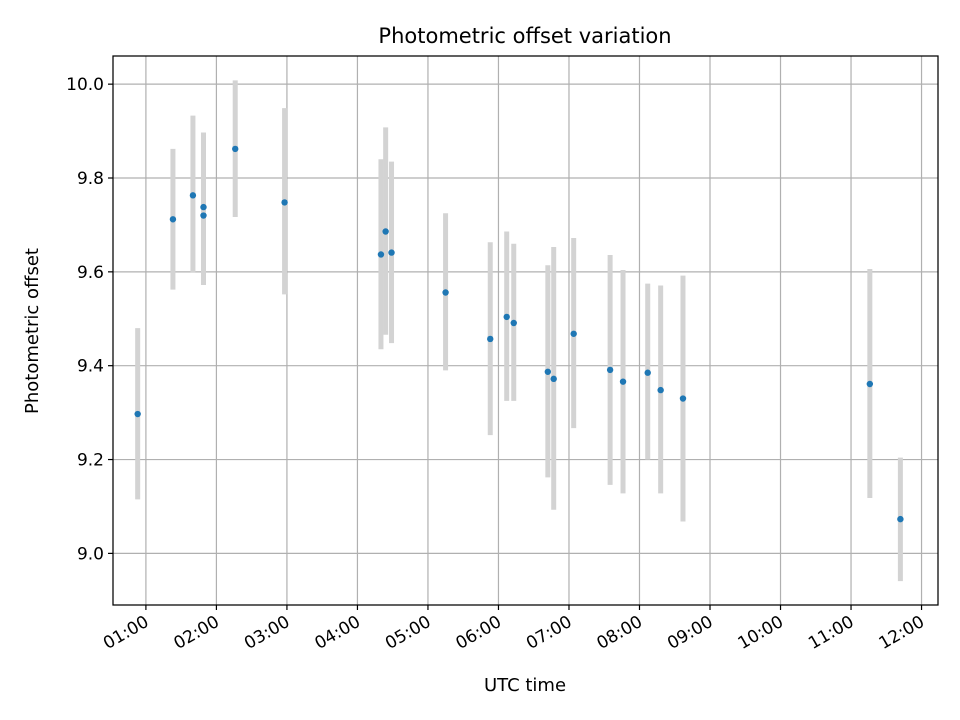 The height and width of the screenshot is (720, 960). I want to click on y-tick-label: 9.0, so click(90, 554).